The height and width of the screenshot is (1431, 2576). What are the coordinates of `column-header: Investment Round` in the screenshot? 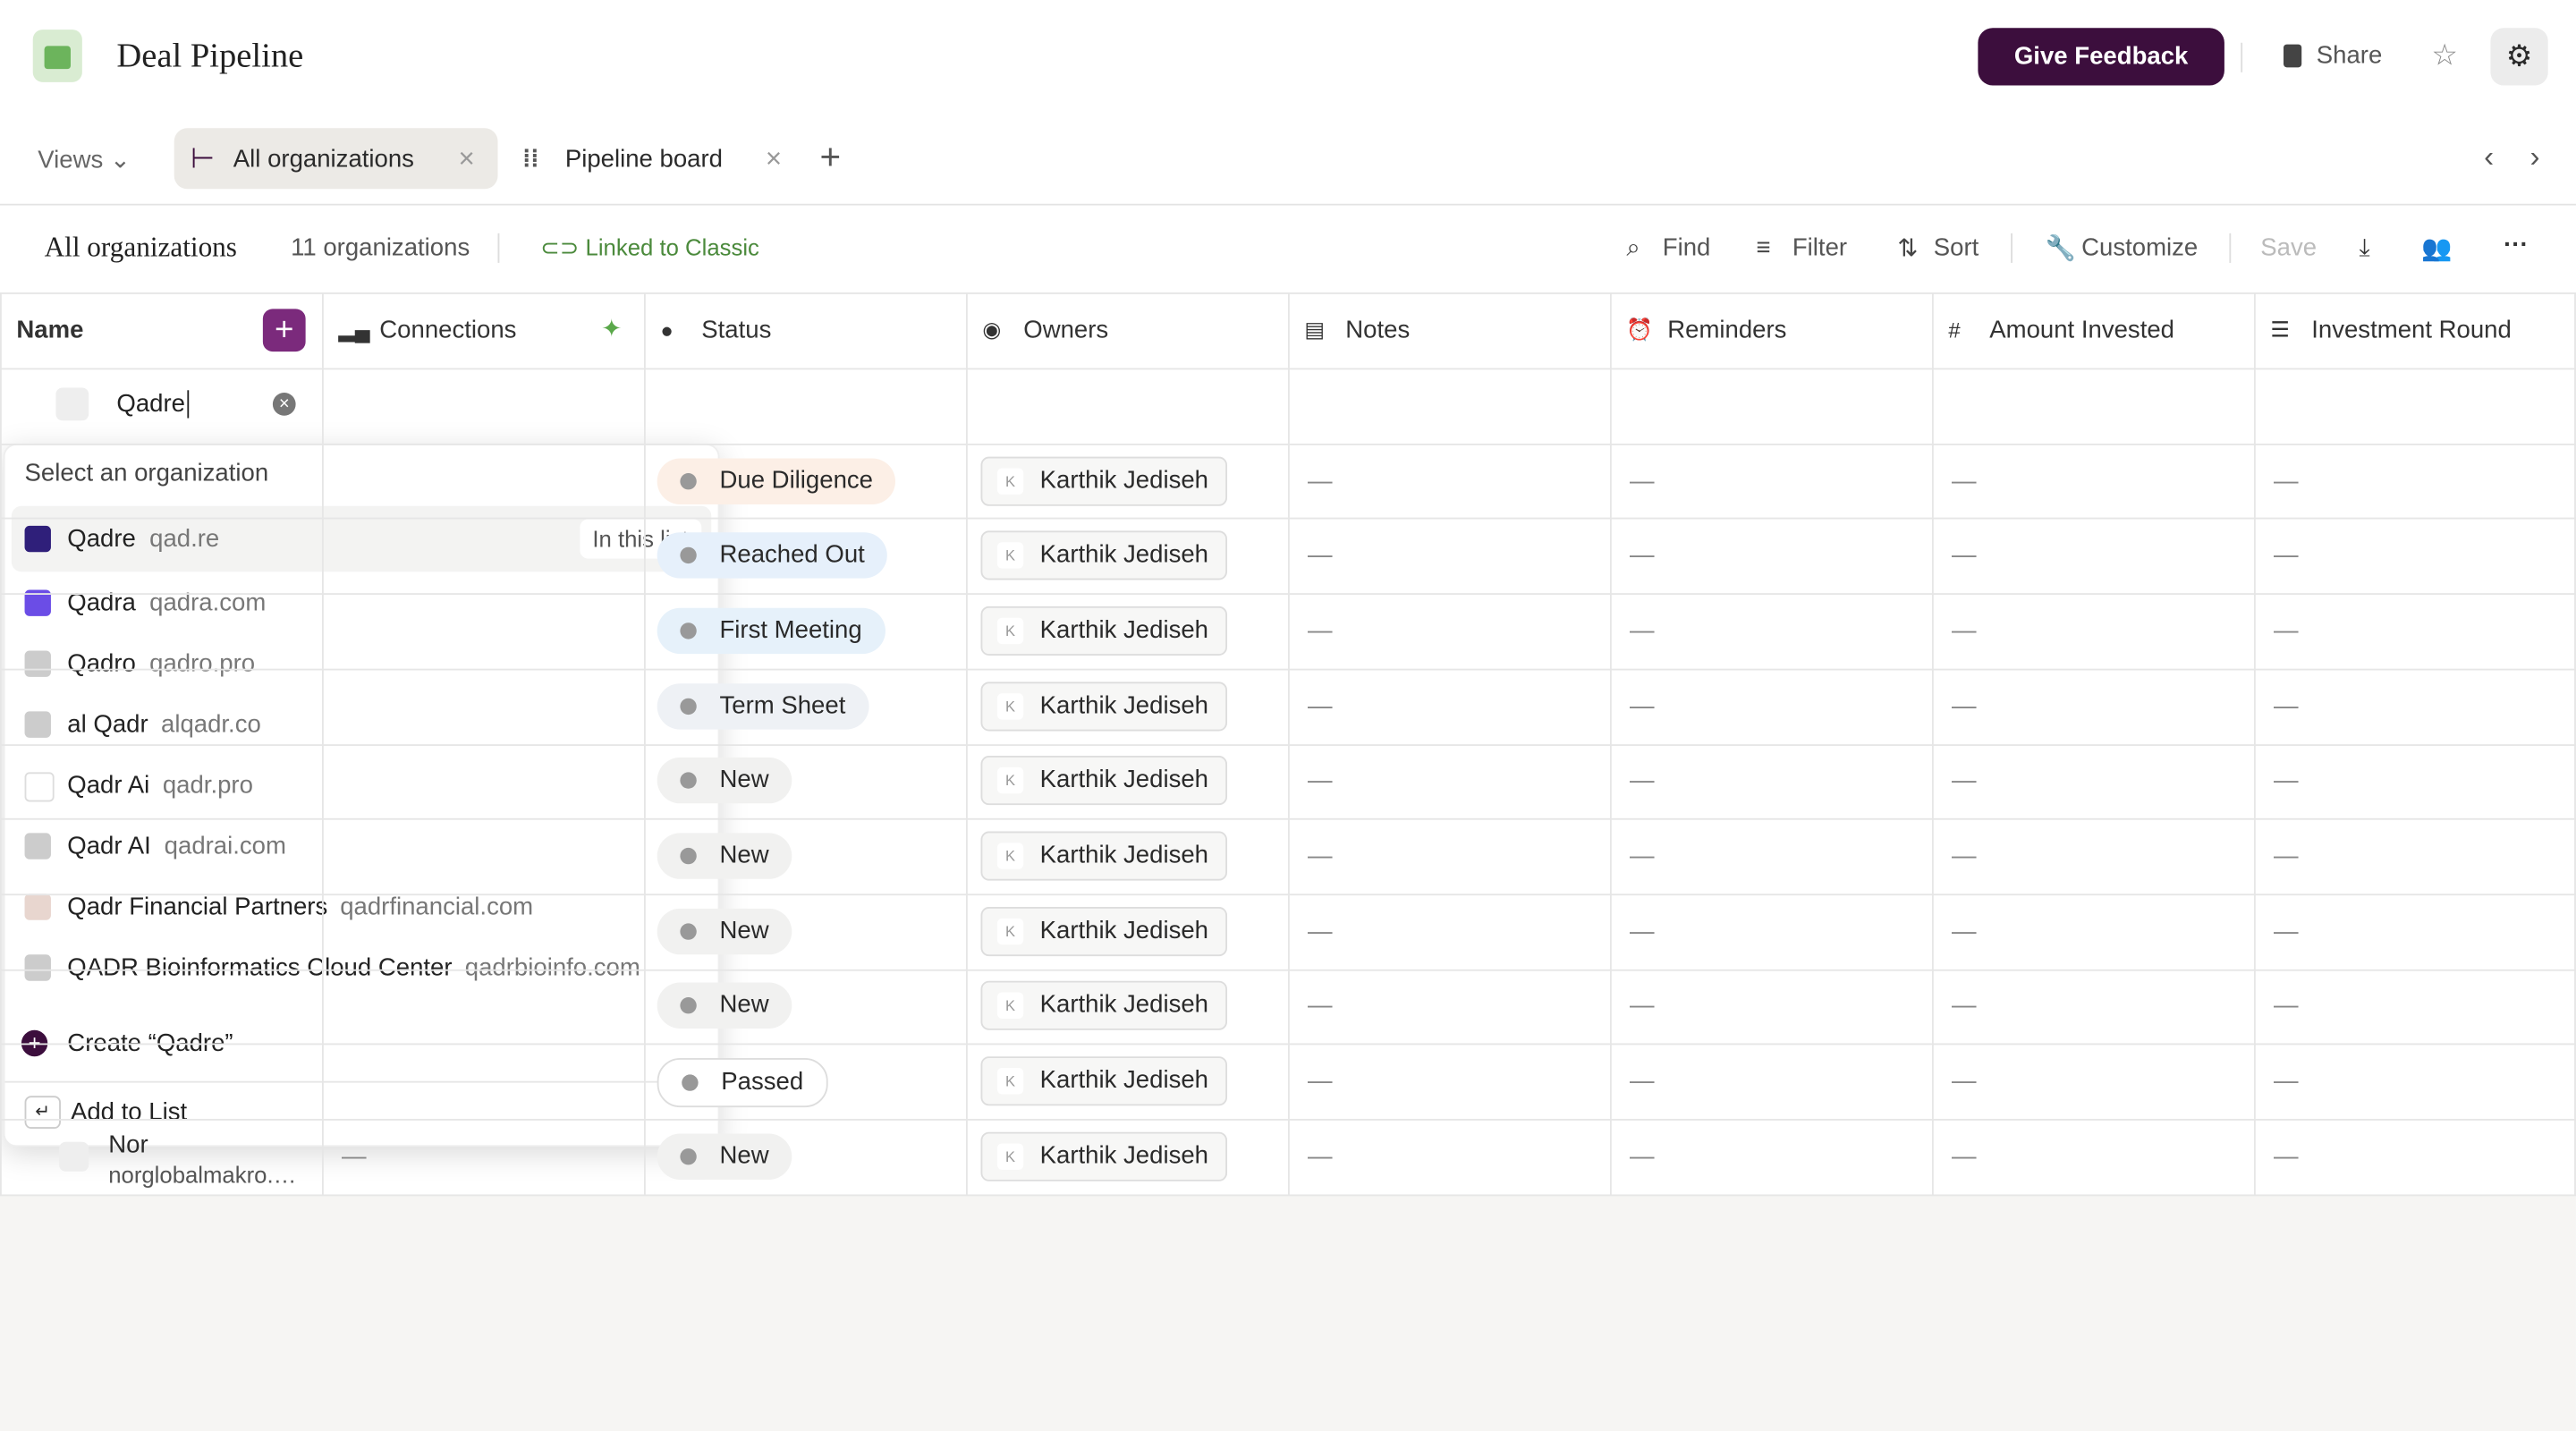 It's located at (2411, 330).